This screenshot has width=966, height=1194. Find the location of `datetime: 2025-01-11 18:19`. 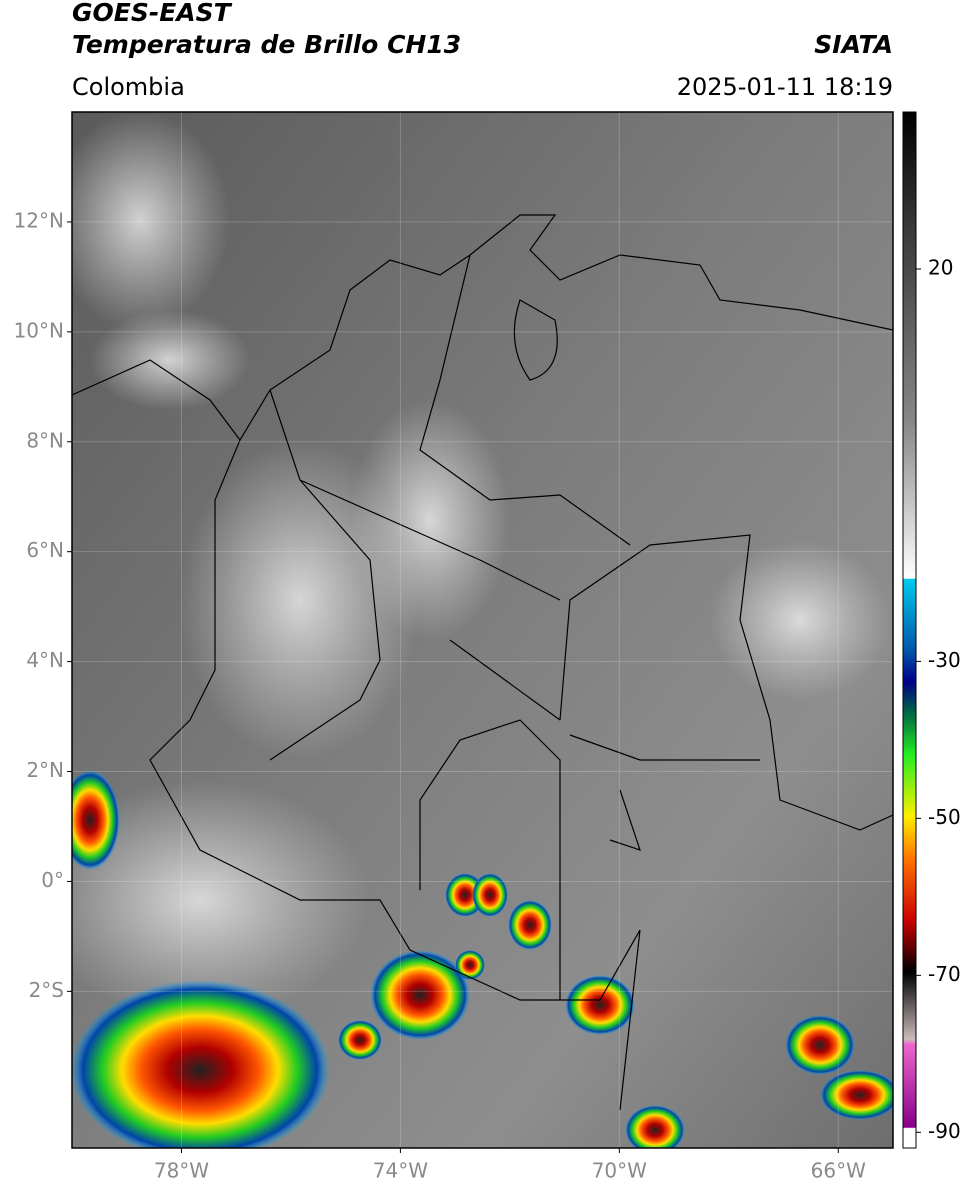

datetime: 2025-01-11 18:19 is located at coordinates (785, 87).